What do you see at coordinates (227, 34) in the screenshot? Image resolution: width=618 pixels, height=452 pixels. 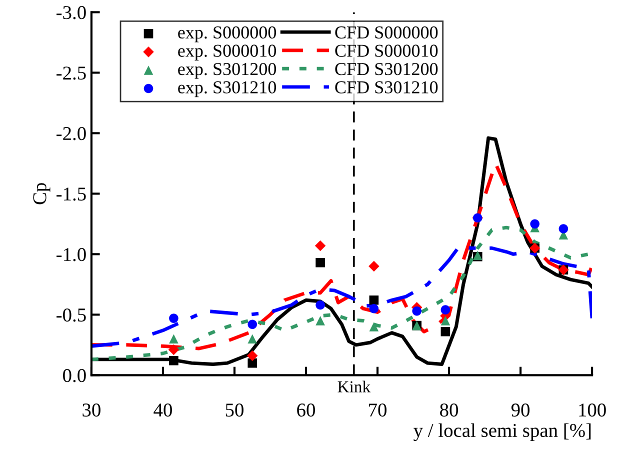 I see `legend-label: exp. S000000` at bounding box center [227, 34].